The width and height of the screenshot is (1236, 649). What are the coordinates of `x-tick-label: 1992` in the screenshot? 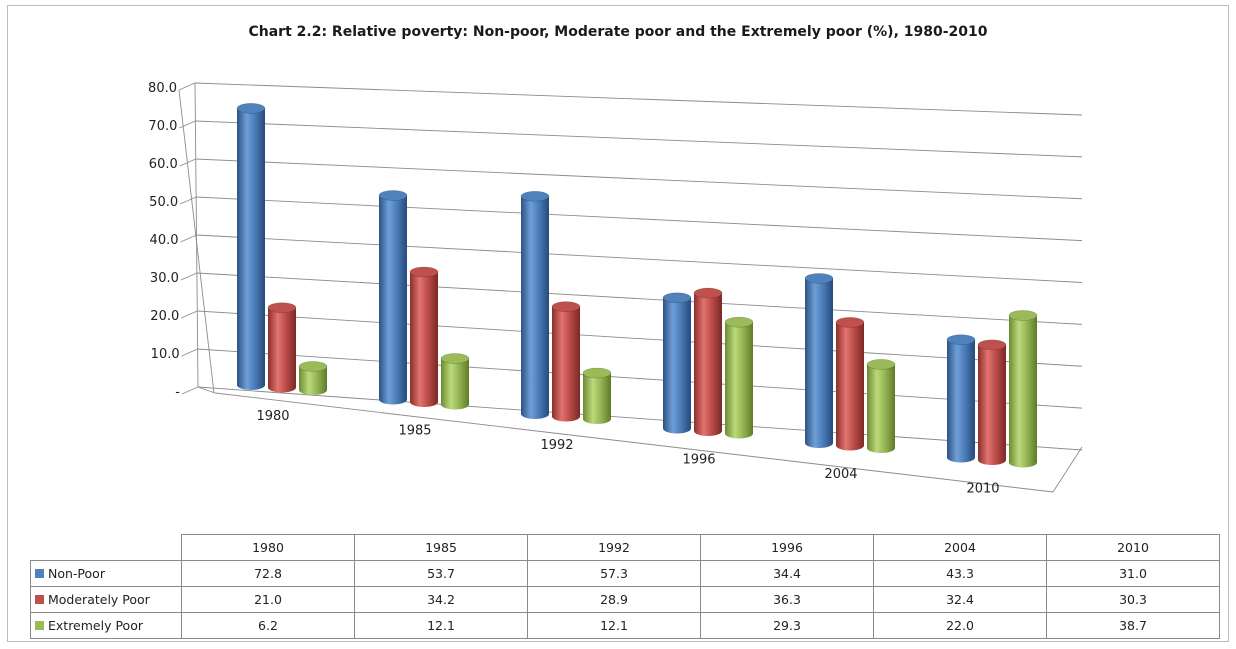 It's located at (556, 445).